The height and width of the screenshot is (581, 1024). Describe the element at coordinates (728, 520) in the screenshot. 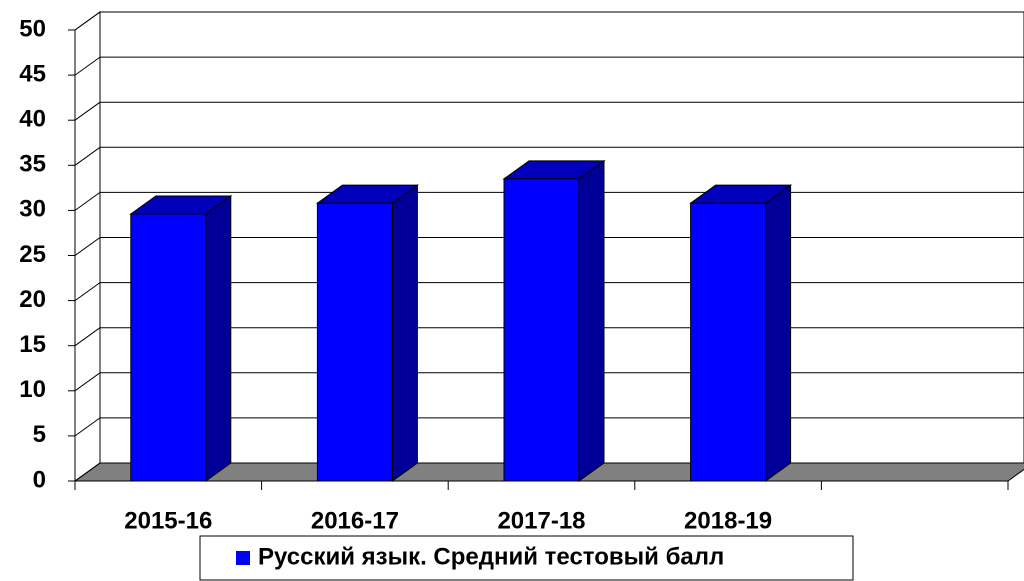

I see `x-tick-label: 2018-19` at that location.